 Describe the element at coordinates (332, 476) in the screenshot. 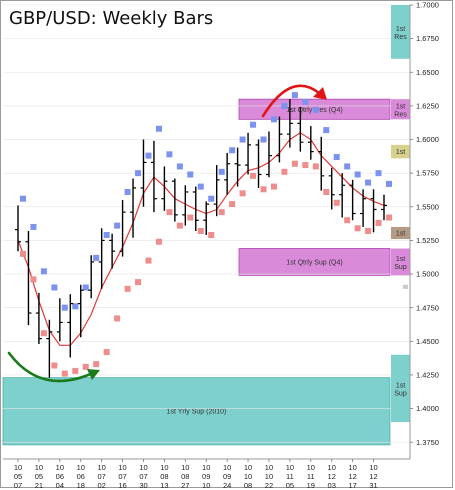

I see `x-tick-label: 12` at that location.